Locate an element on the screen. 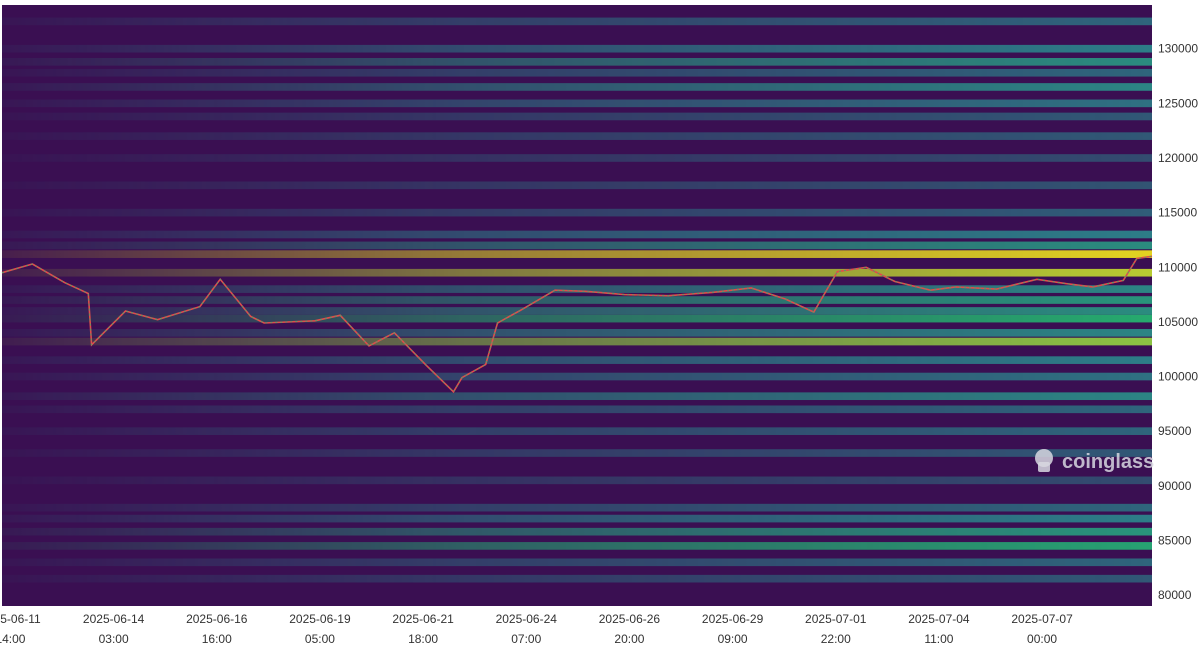  y-tick-label: 100000 is located at coordinates (1178, 377).